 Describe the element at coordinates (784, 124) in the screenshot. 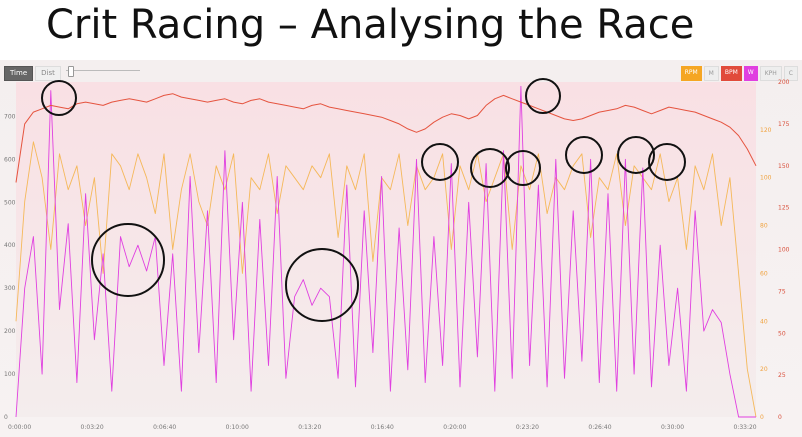

I see `y-right-hr-tick: 175` at that location.